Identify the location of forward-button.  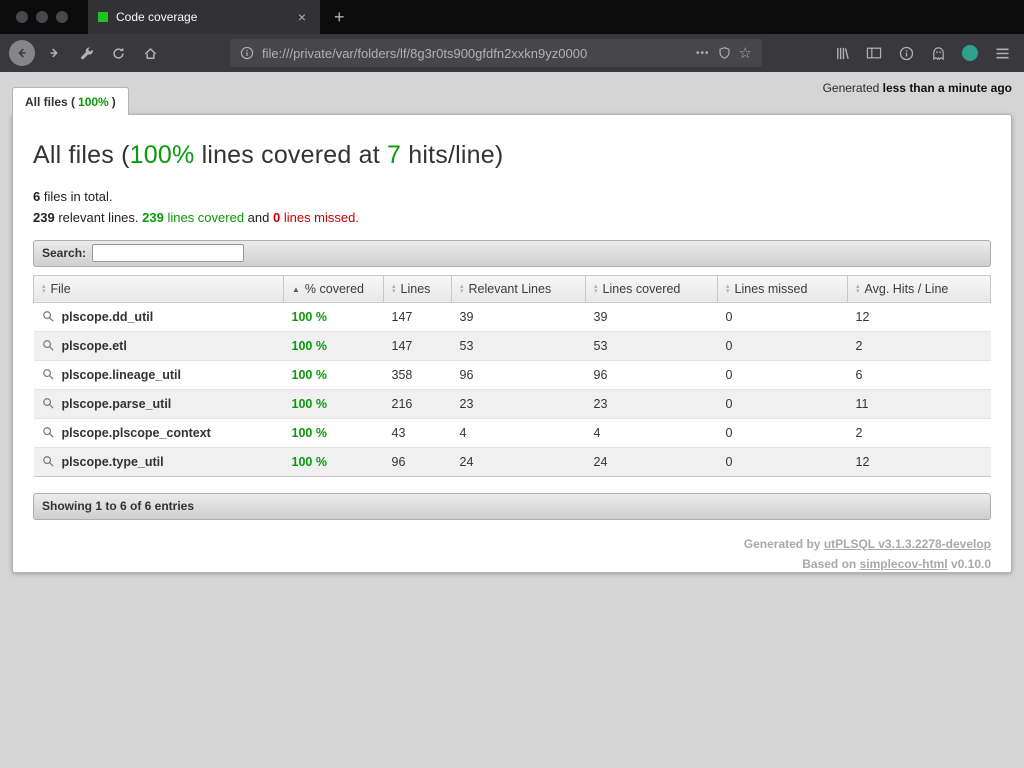
(54, 53).